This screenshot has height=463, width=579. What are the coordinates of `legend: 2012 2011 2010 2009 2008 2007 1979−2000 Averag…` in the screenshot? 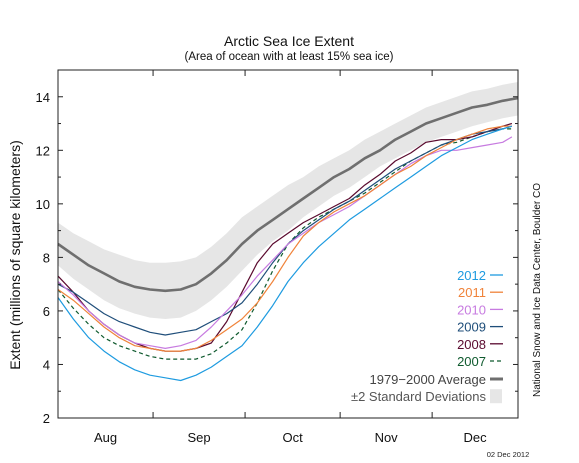 It's located at (427, 336).